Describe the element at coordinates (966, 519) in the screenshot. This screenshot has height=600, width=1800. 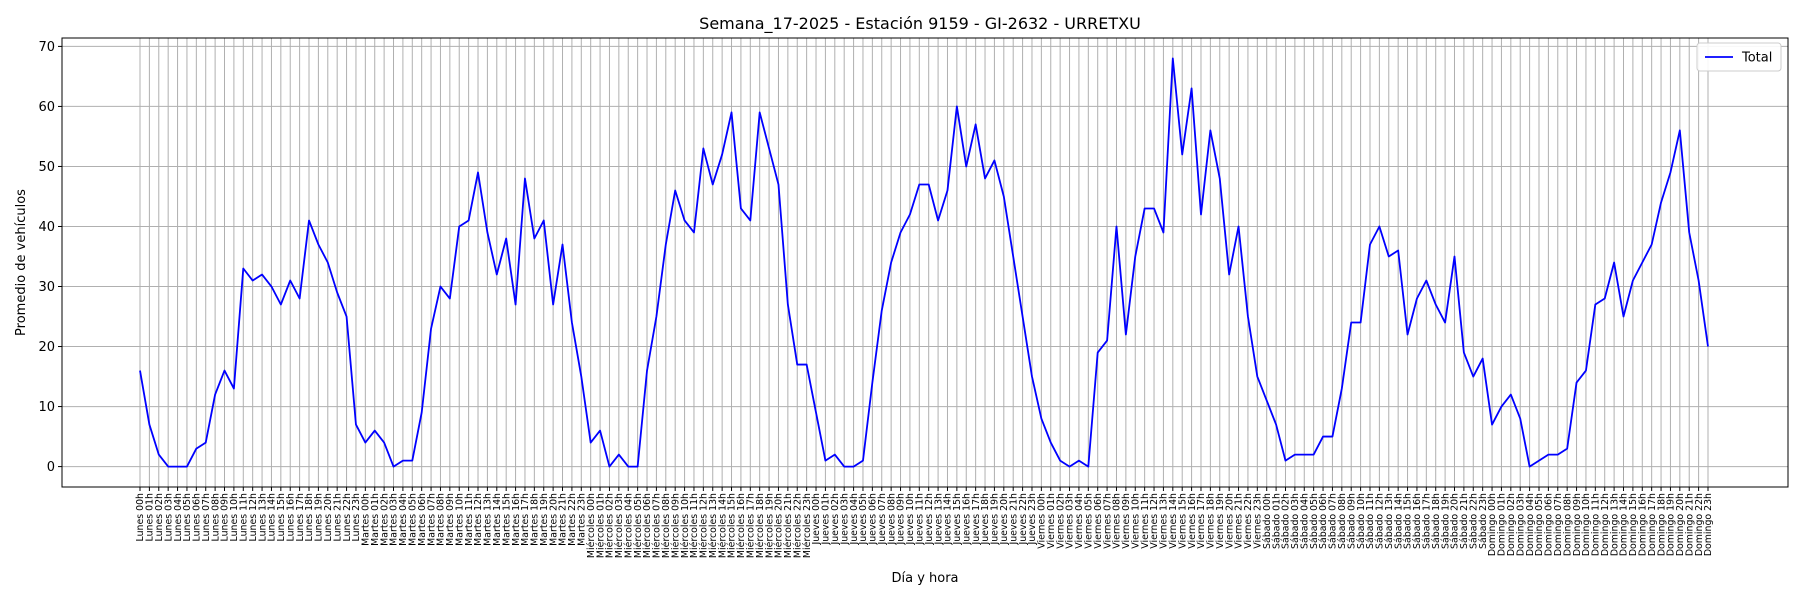
I see `x-tick-label: Jueves 16h` at that location.